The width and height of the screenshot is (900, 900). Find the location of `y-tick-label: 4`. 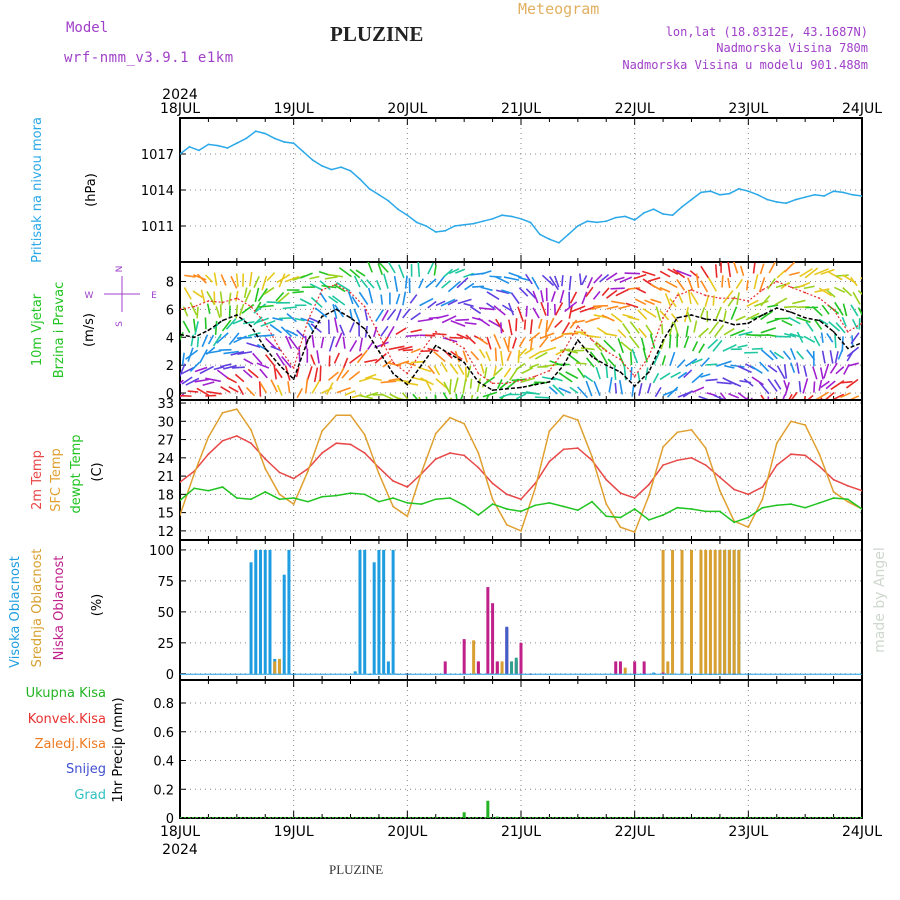

y-tick-label: 4 is located at coordinates (170, 338).